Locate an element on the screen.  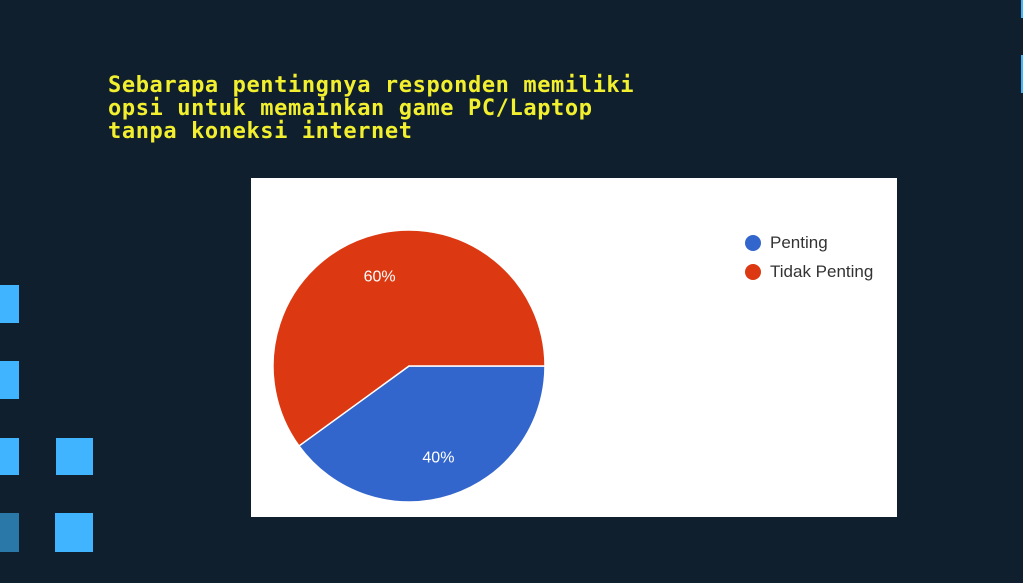
legend-label-penting: Penting is located at coordinates (799, 242).